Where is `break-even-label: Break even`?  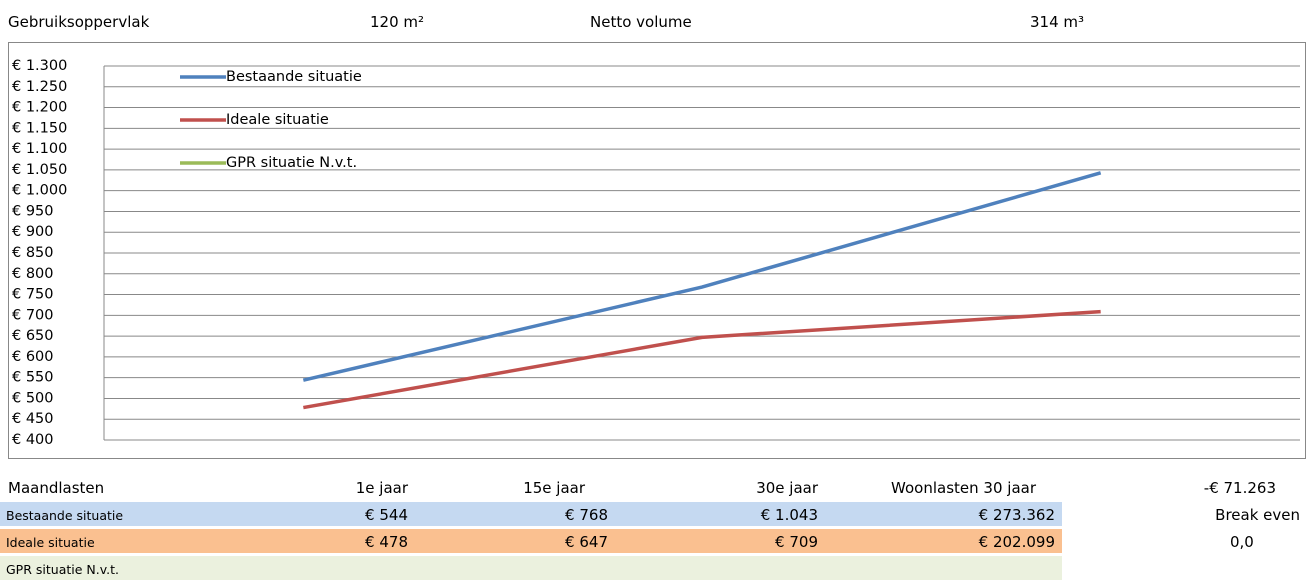
break-even-label: Break even is located at coordinates (1257, 515).